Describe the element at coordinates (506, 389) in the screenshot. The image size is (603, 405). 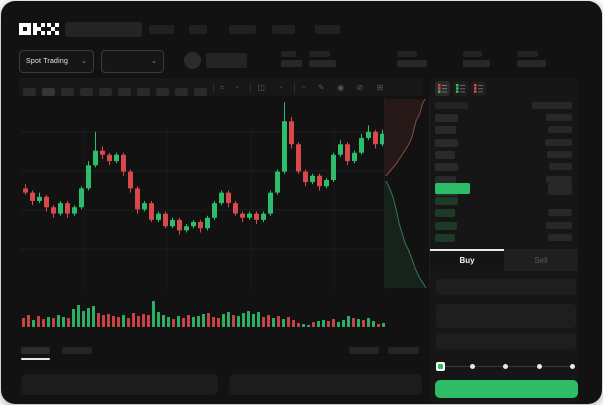
I see `buy-submit-button` at that location.